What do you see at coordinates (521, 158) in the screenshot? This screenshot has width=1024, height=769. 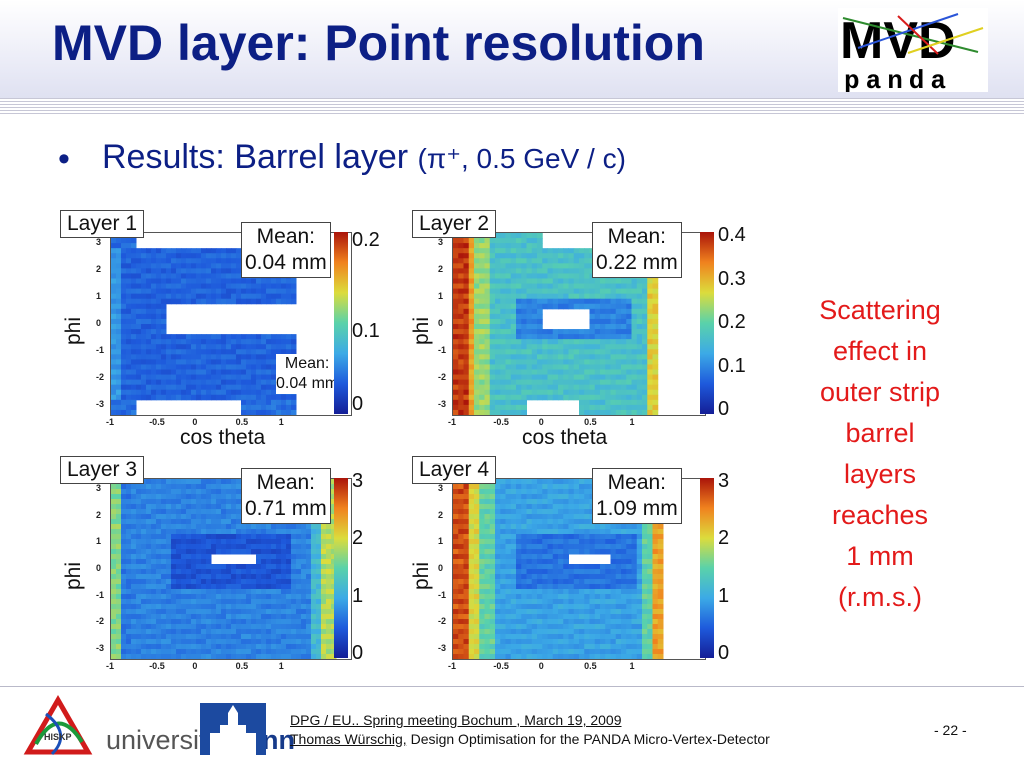 I see `subtitle-params: (π⁺, 0.5 GeV / c)` at bounding box center [521, 158].